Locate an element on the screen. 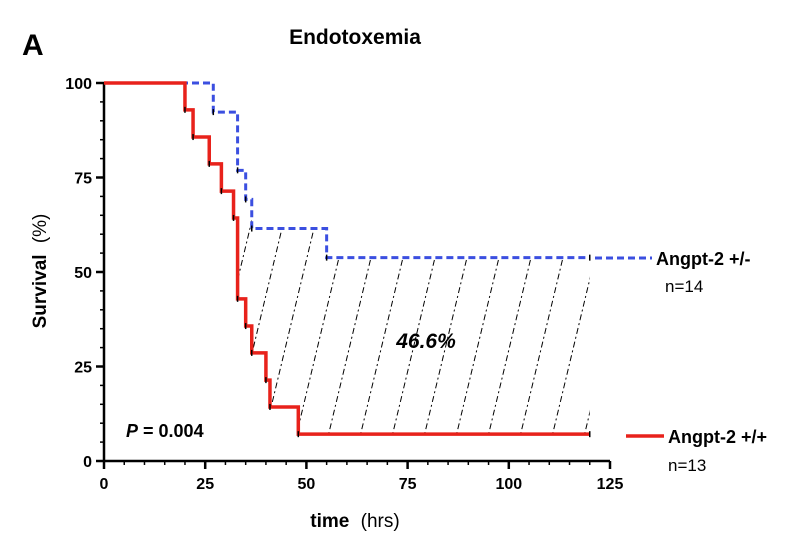 The image size is (800, 547). panel-label: A is located at coordinates (33, 45).